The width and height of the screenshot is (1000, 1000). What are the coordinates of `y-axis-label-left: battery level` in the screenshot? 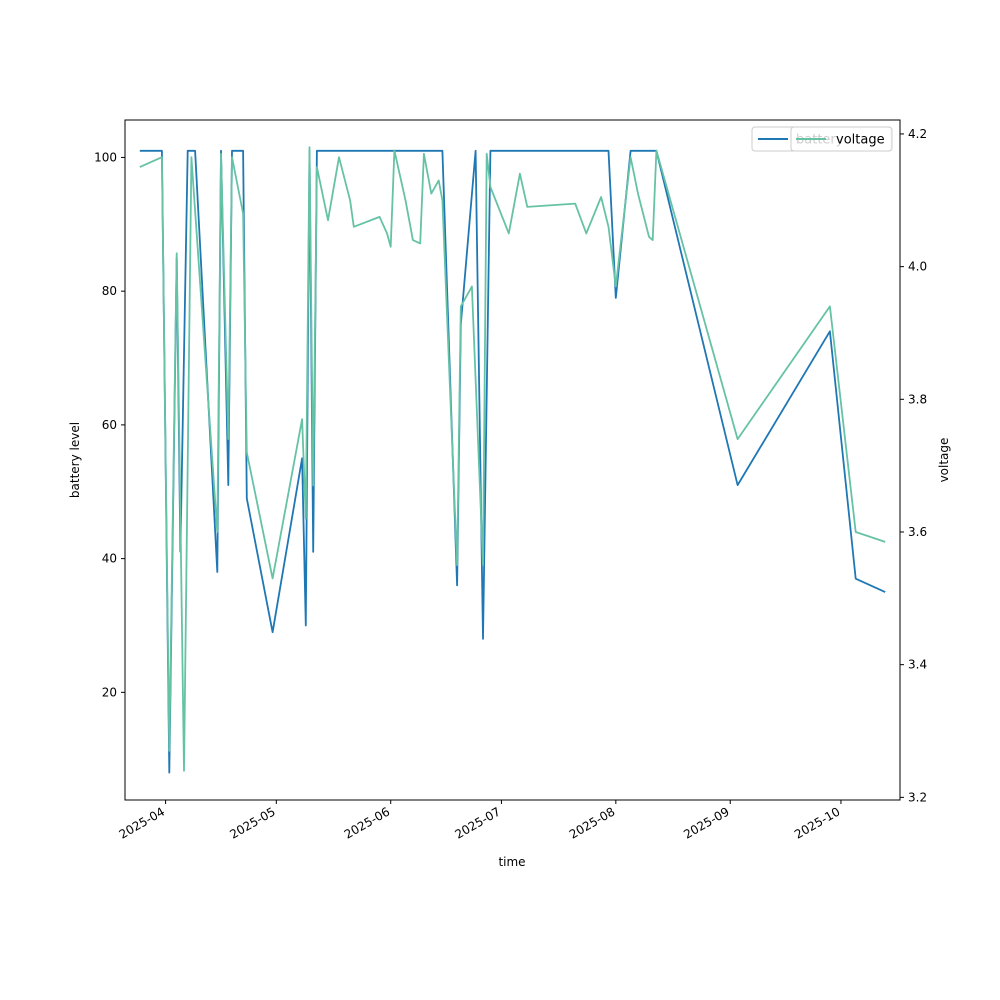 It's located at (75, 460).